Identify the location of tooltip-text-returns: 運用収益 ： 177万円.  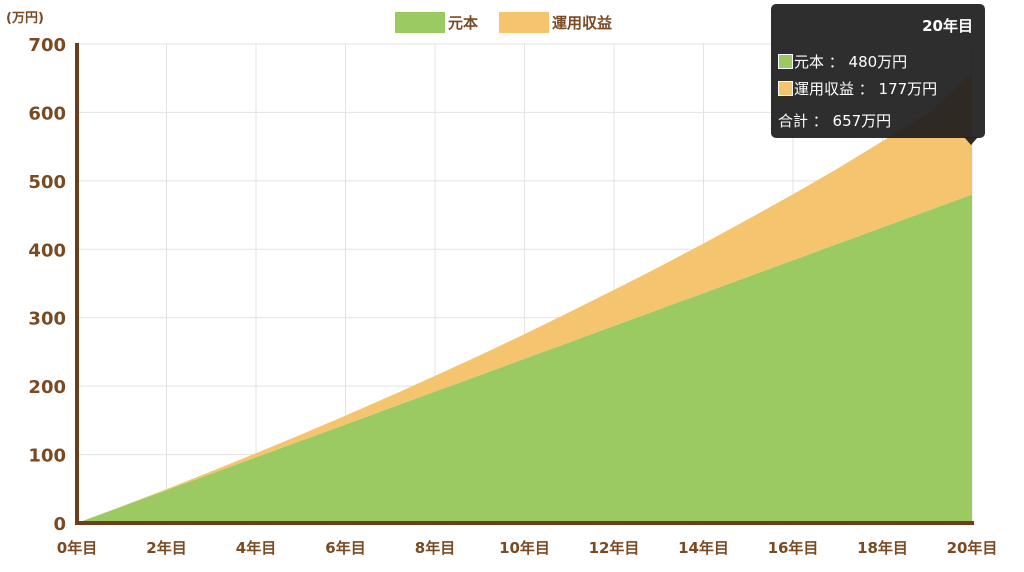
(866, 89).